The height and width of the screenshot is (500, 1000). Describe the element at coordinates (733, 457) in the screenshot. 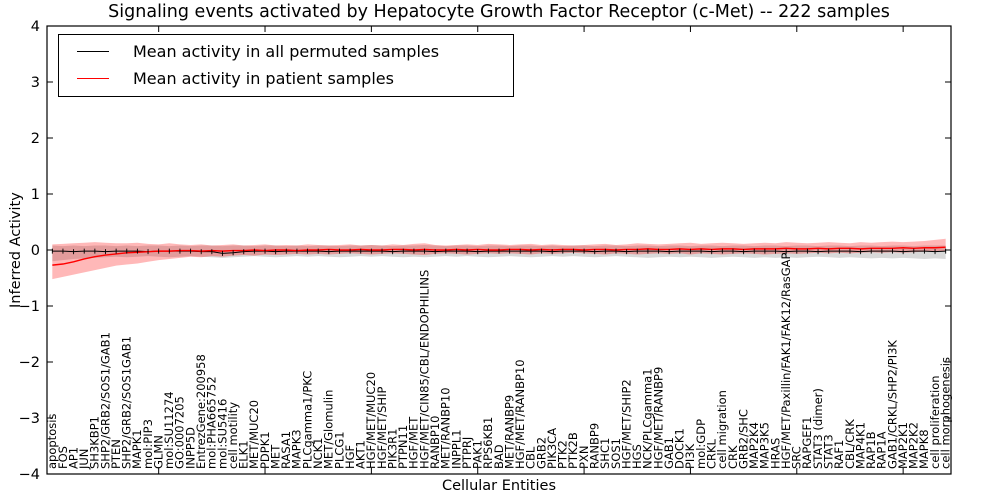

I see `x-tick-label: CRK` at that location.